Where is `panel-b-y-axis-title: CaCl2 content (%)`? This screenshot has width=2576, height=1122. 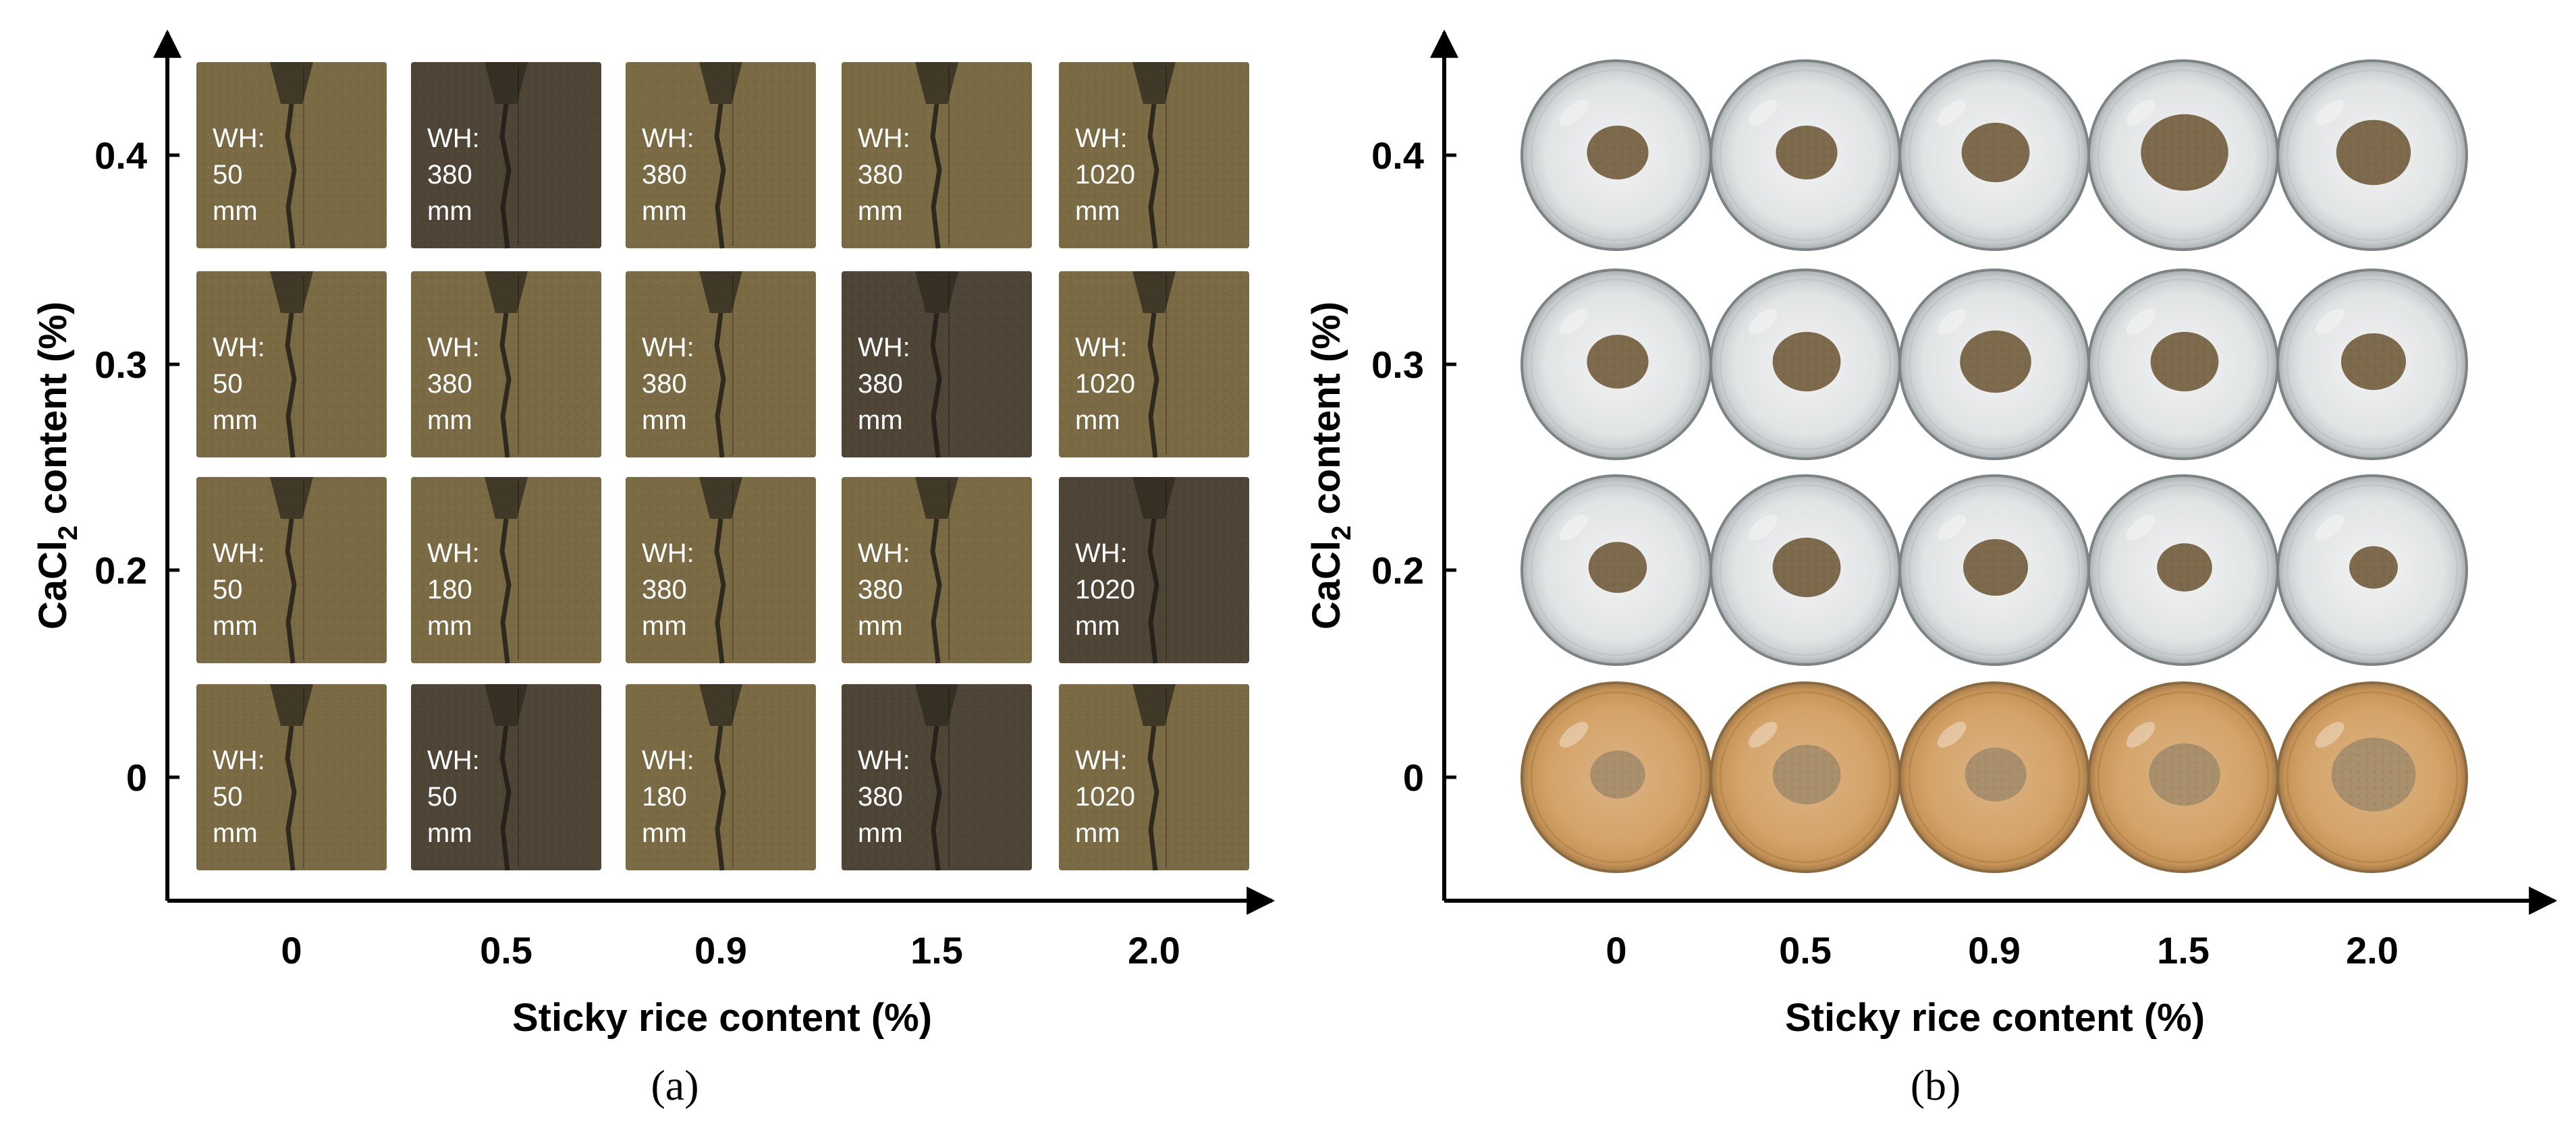
panel-b-y-axis-title: CaCl2 content (%) is located at coordinates (1330, 466).